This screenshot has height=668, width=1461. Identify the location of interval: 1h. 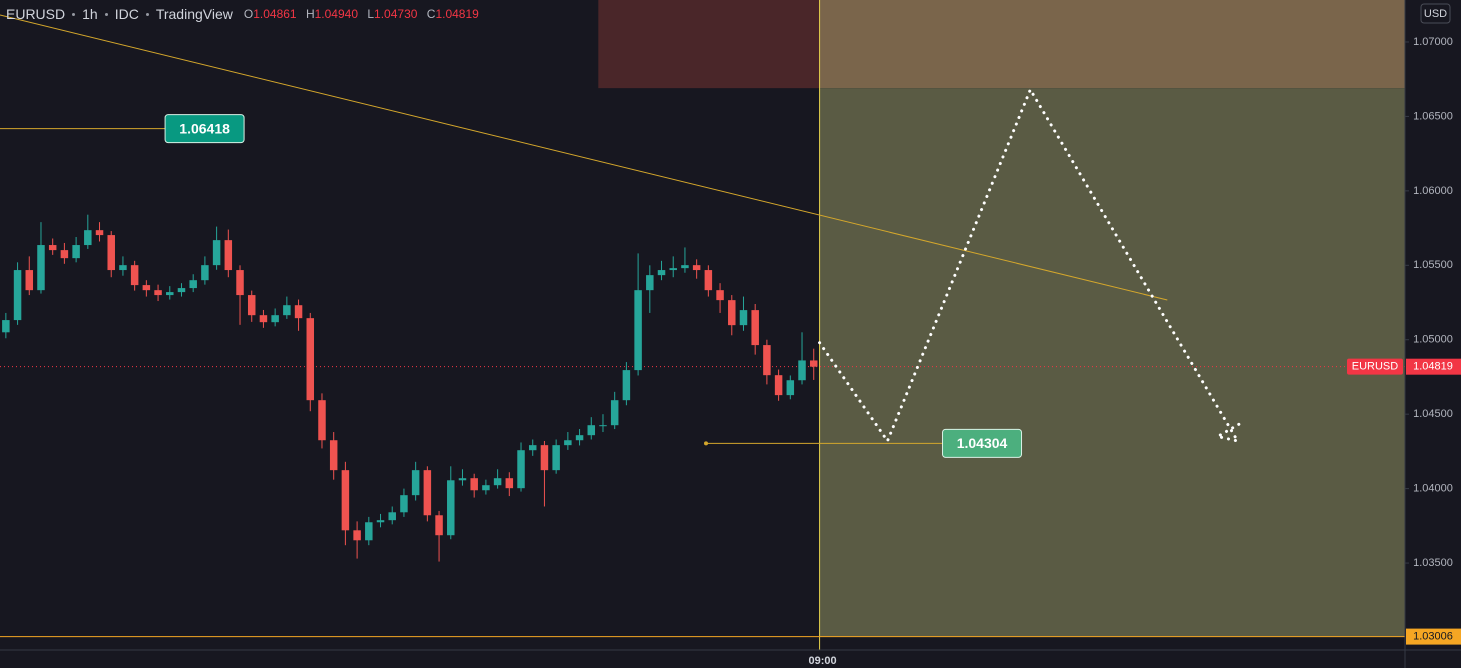
(90, 14).